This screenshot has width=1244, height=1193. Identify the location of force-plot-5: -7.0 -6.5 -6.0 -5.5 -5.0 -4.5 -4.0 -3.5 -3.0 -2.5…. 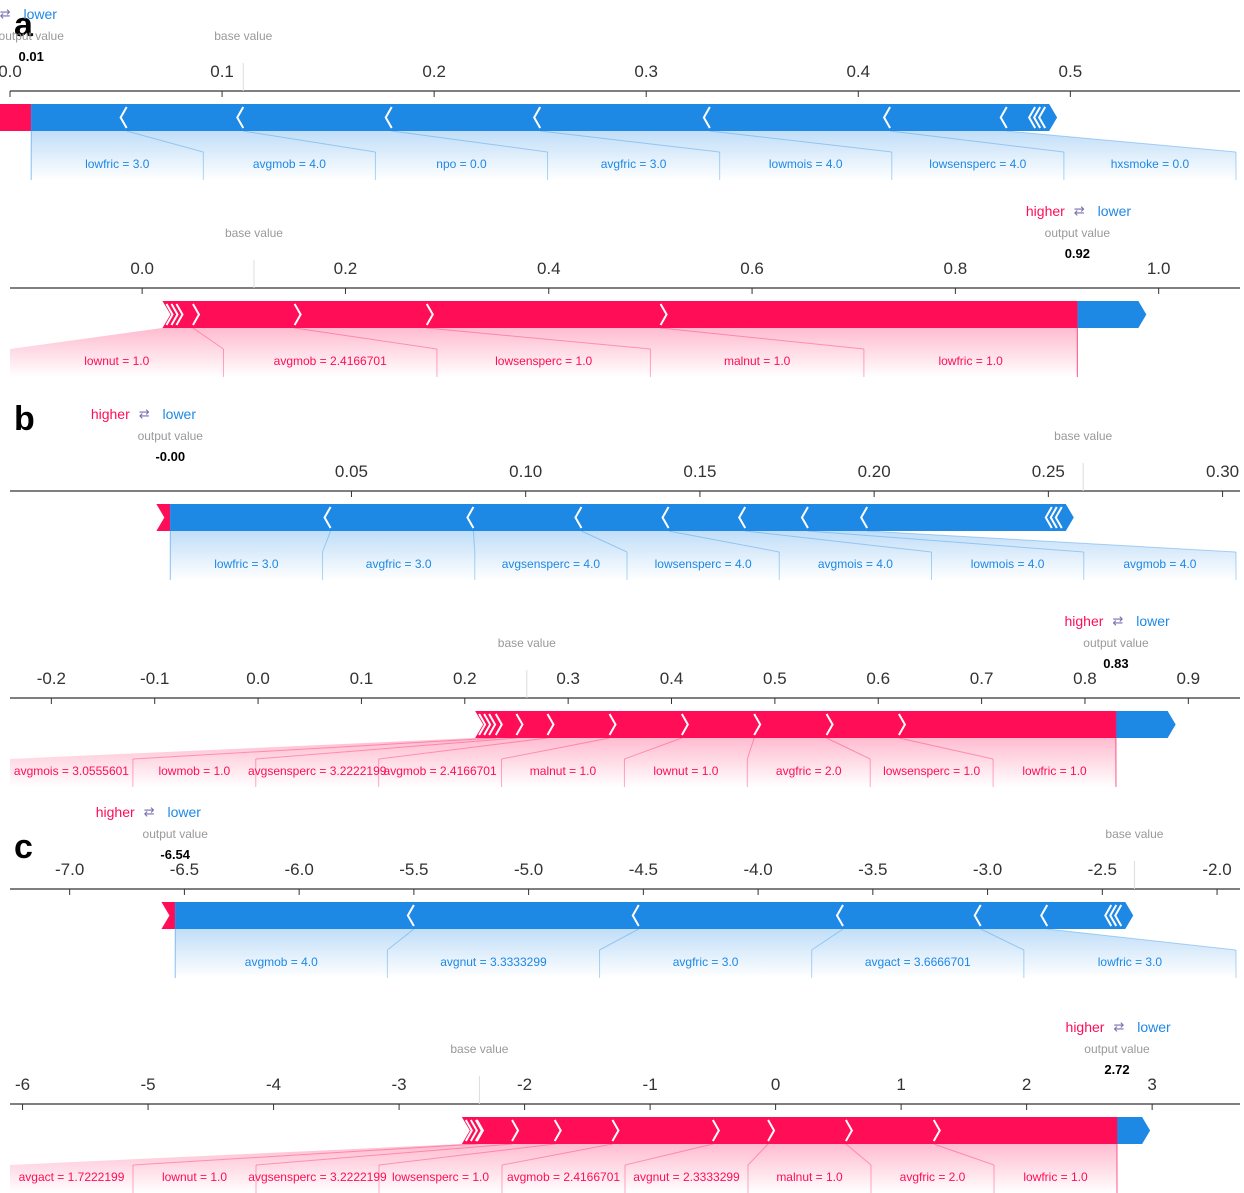
(625, 891).